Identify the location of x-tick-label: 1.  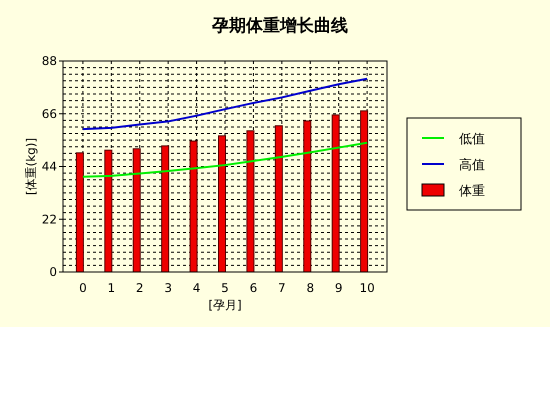
(111, 288).